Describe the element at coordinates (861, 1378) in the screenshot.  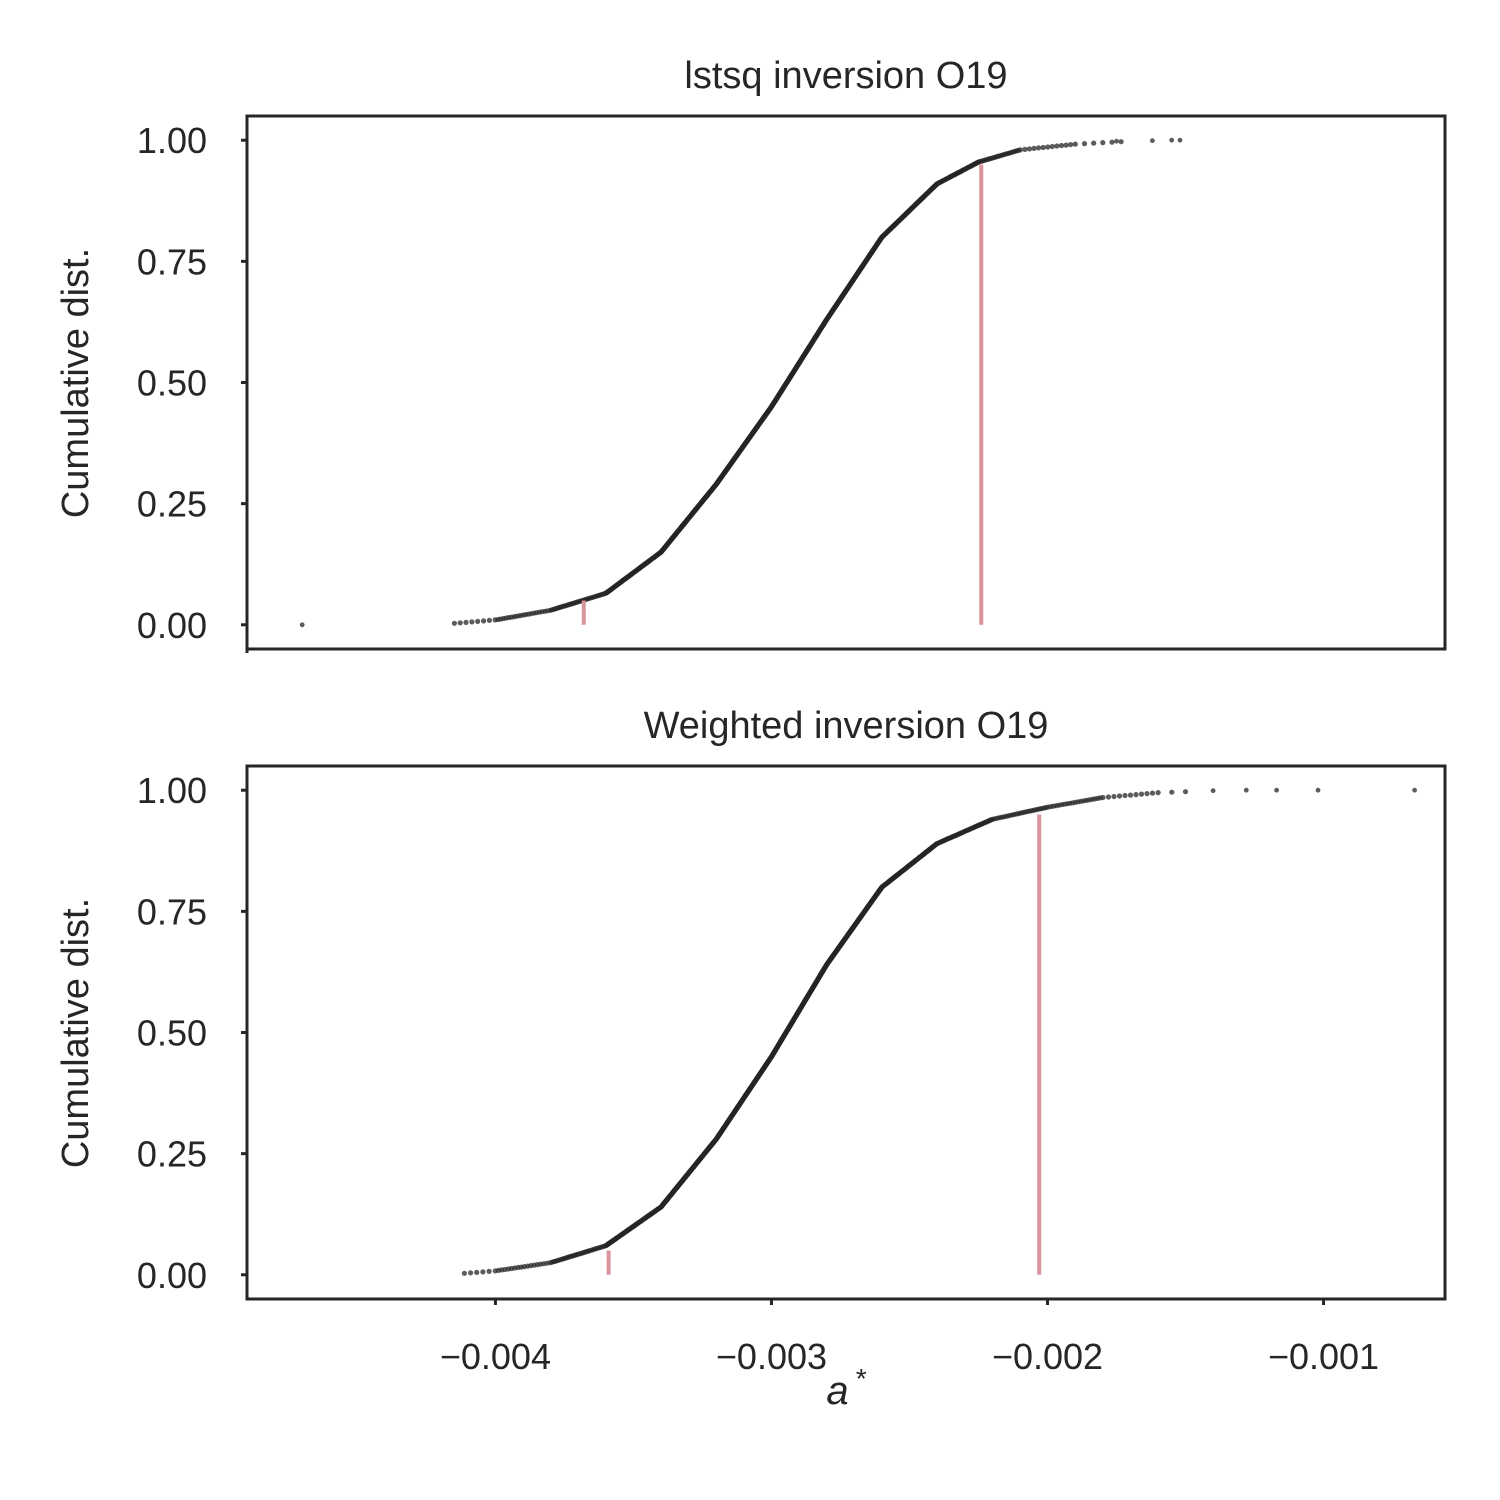
I see `x-axis-label-sup: *` at that location.